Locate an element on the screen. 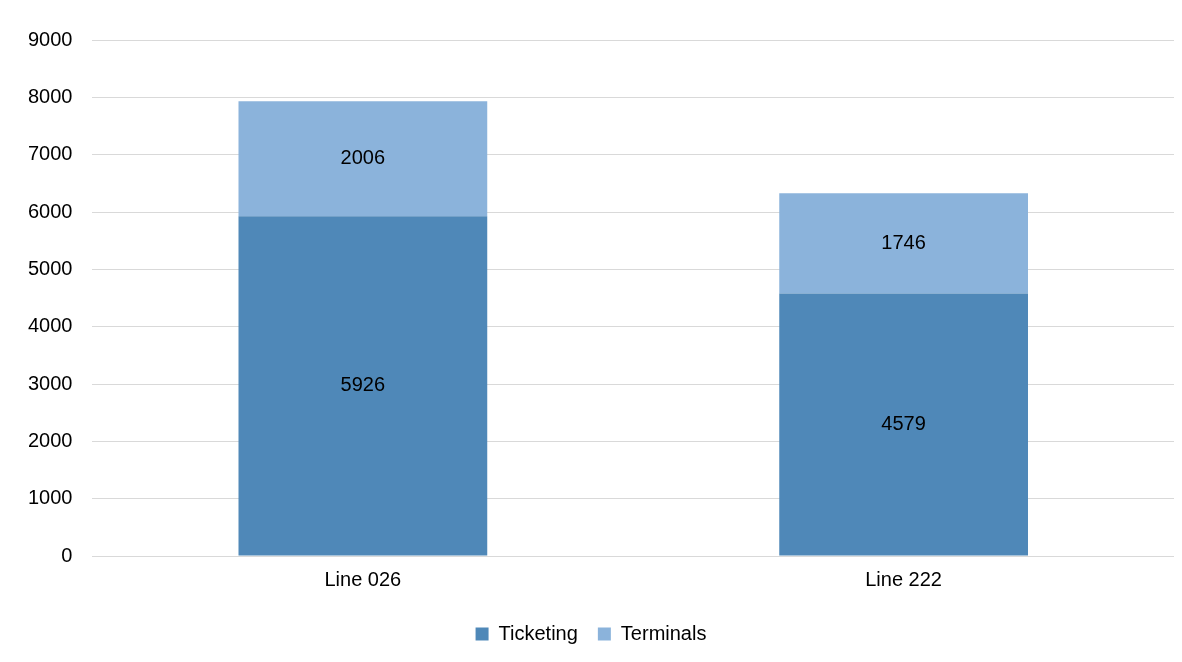  data-label: 2006 is located at coordinates (363, 157).